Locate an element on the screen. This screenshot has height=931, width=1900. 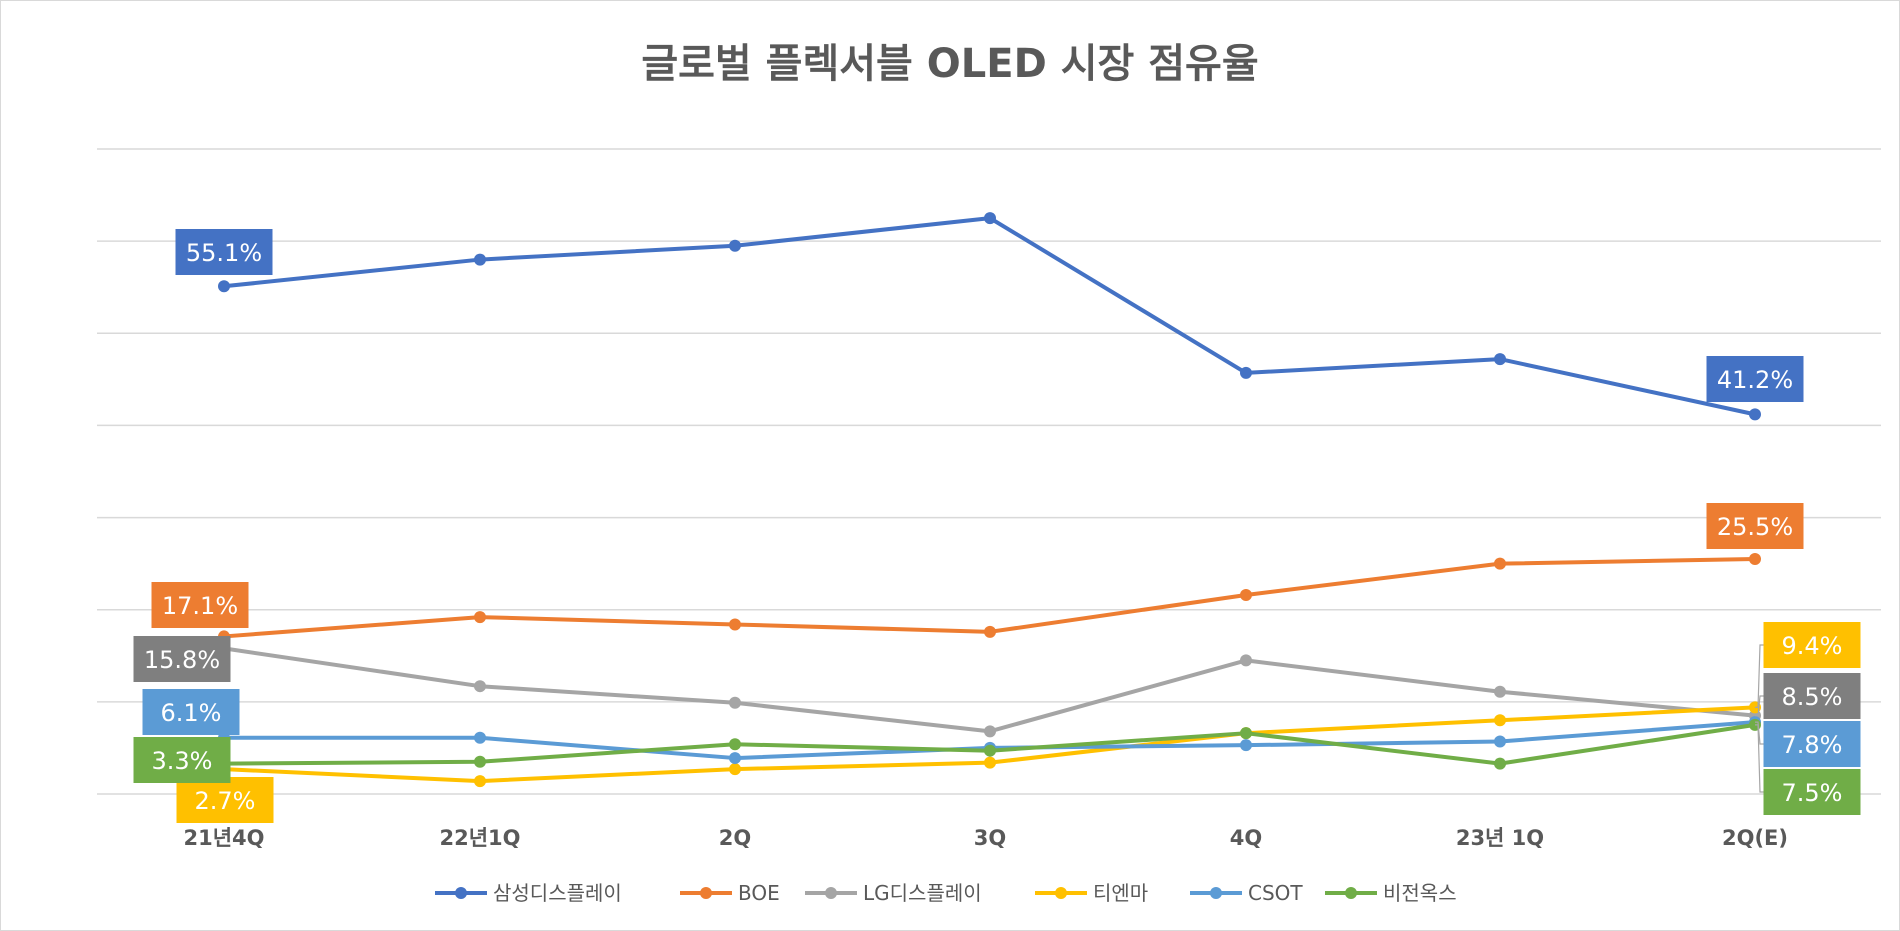
data-label: 2.7% is located at coordinates (225, 801).